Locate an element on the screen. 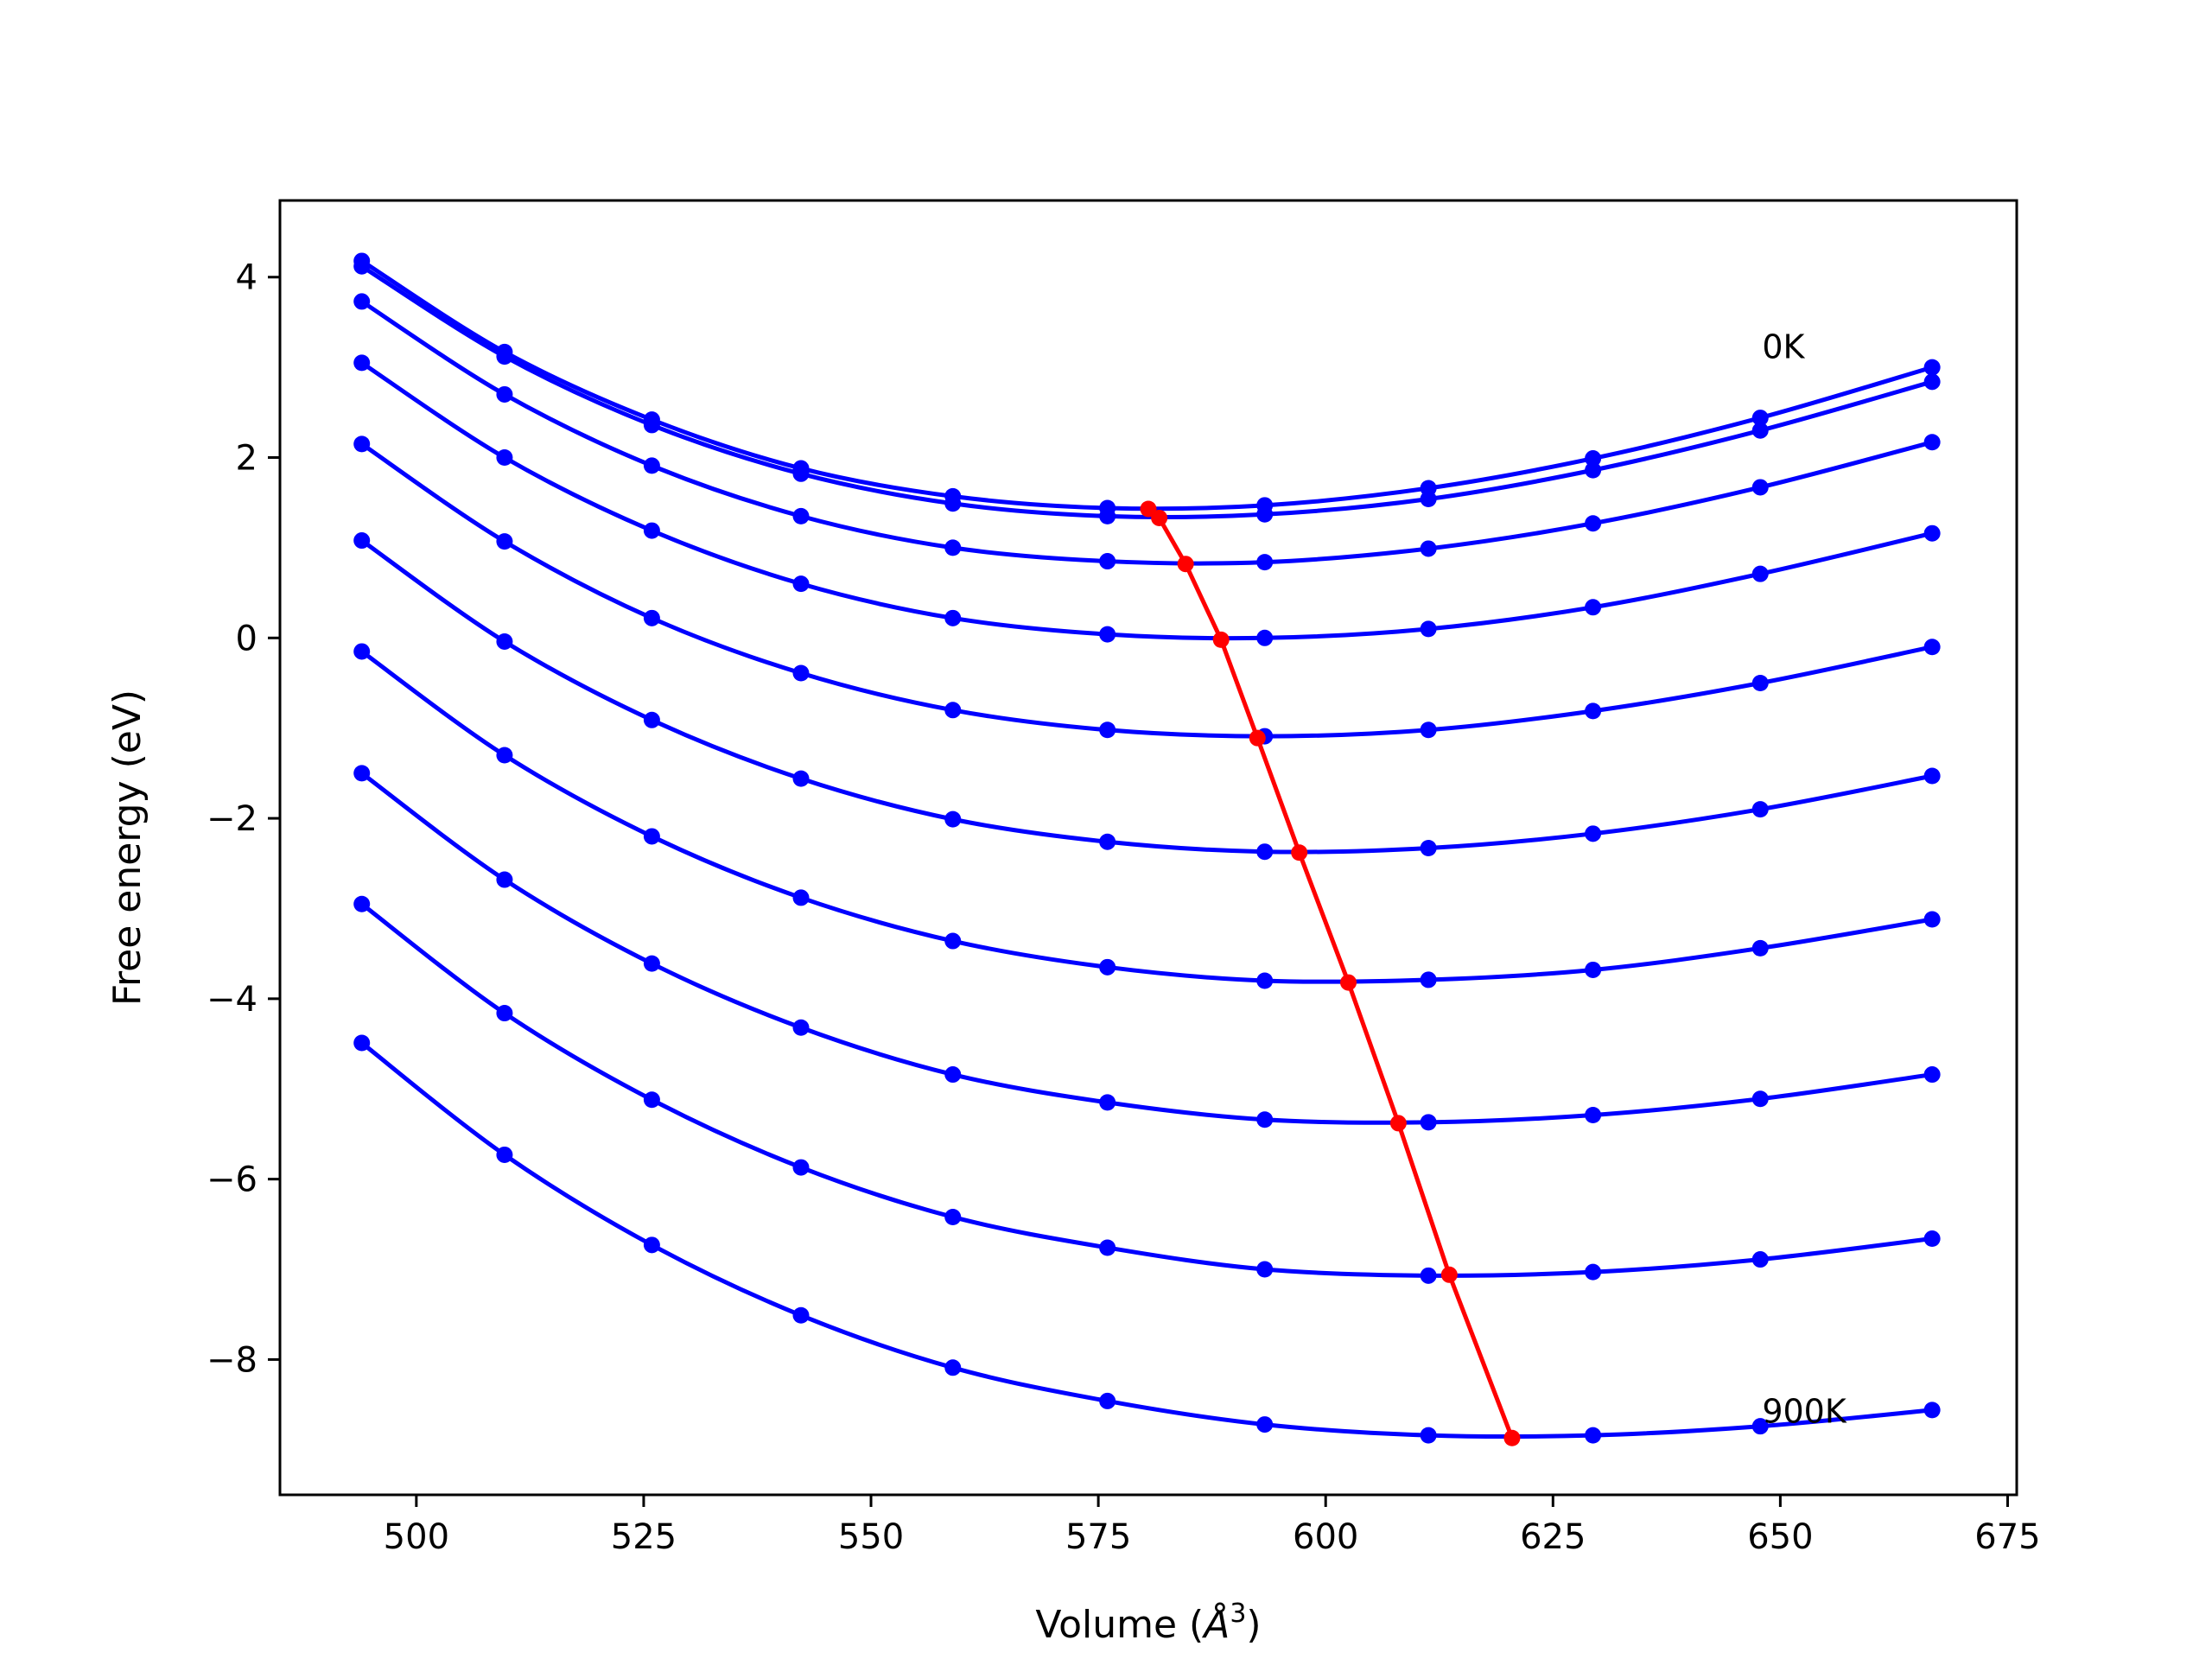 Image resolution: width=2212 pixels, height=1659 pixels. annotation-0: 0K is located at coordinates (1784, 347).